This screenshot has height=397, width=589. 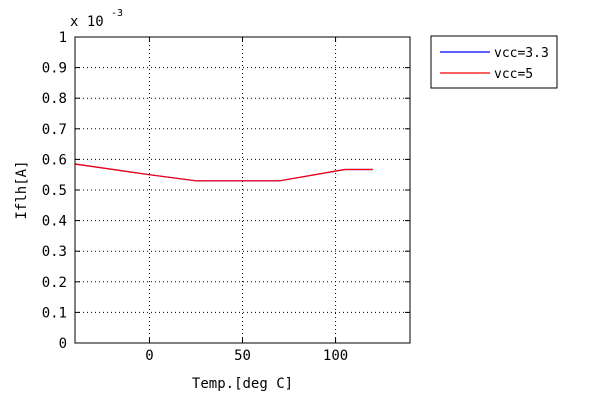 What do you see at coordinates (22, 189) in the screenshot?
I see `y-axis-label: Iflh[A]` at bounding box center [22, 189].